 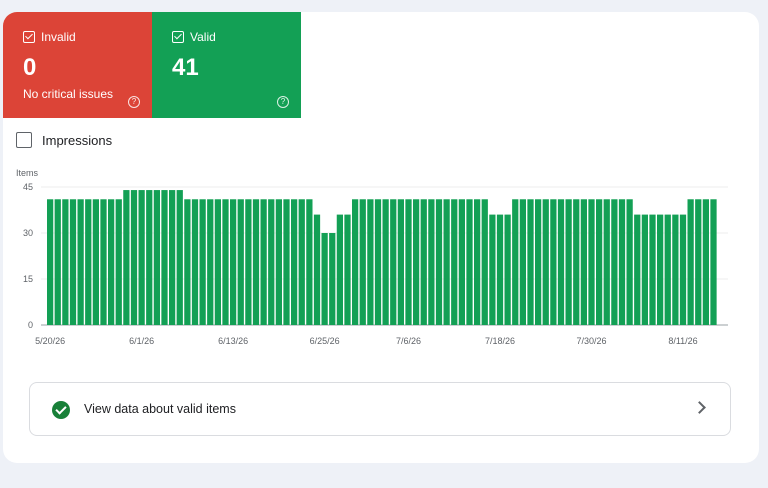 What do you see at coordinates (682, 341) in the screenshot?
I see `x-tick-label: 8/11/26` at bounding box center [682, 341].